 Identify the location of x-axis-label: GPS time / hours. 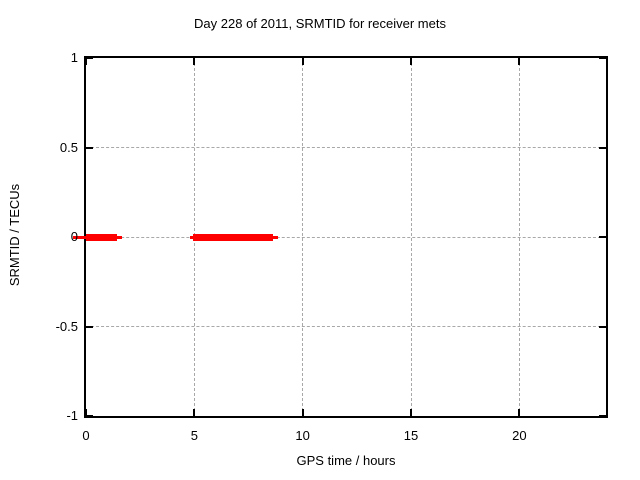
(346, 460).